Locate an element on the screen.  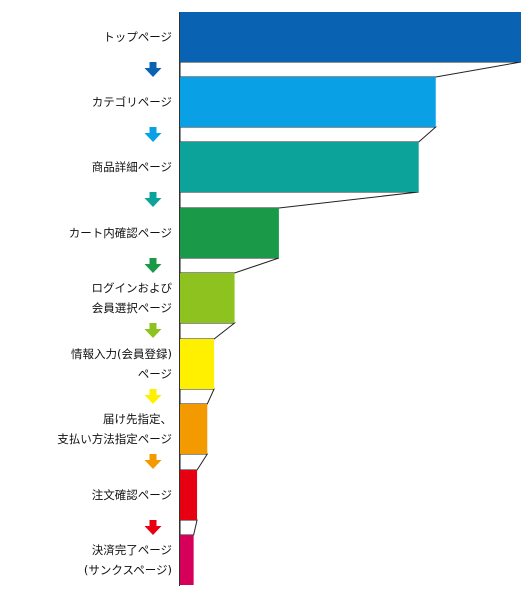
step-label-5-line-2: 会員選択ページ is located at coordinates (132, 308).